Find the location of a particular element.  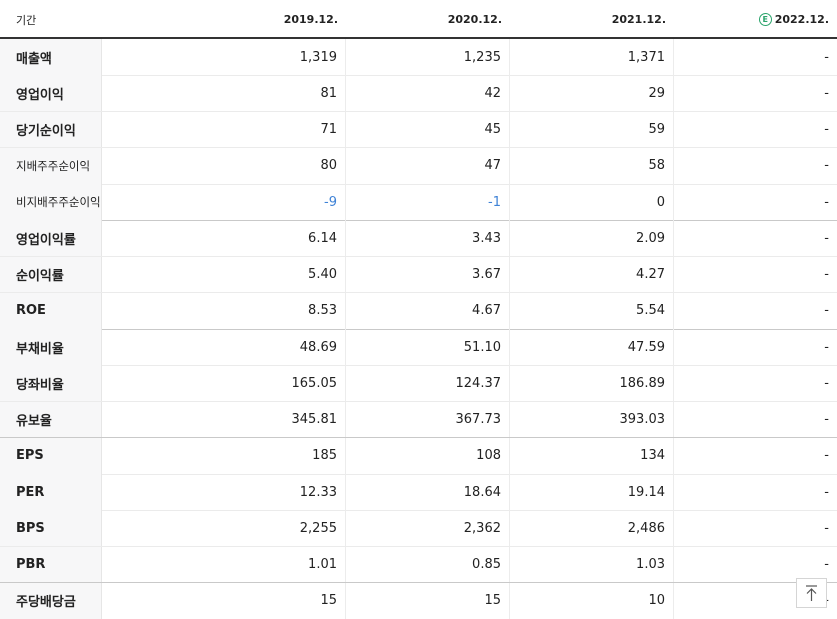

value-cell: 29 is located at coordinates (592, 93).